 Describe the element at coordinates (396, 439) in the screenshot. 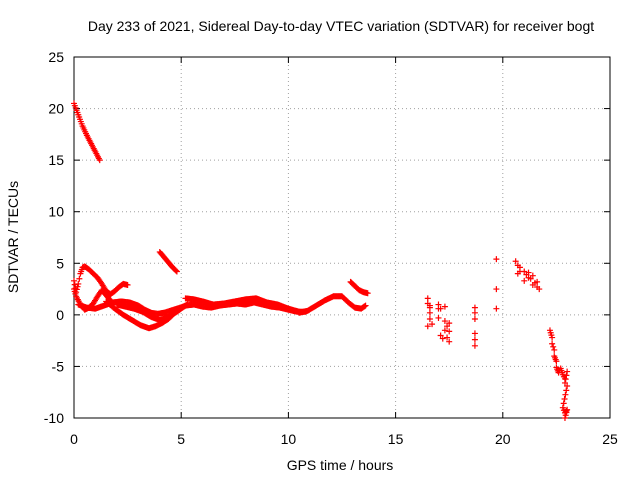

I see `x-tick-label: 15` at that location.